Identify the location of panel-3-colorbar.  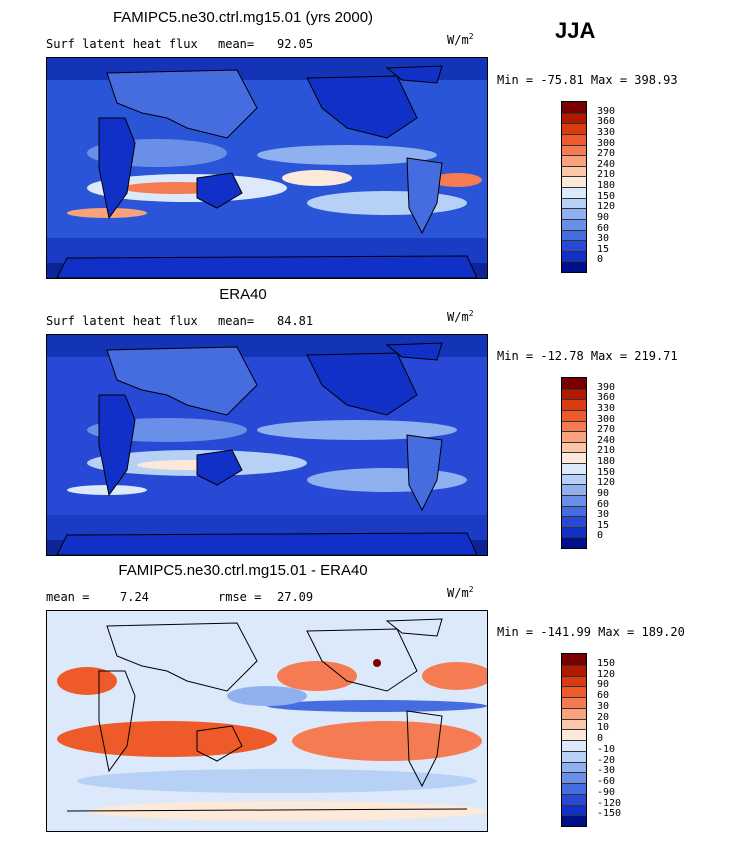
(574, 740).